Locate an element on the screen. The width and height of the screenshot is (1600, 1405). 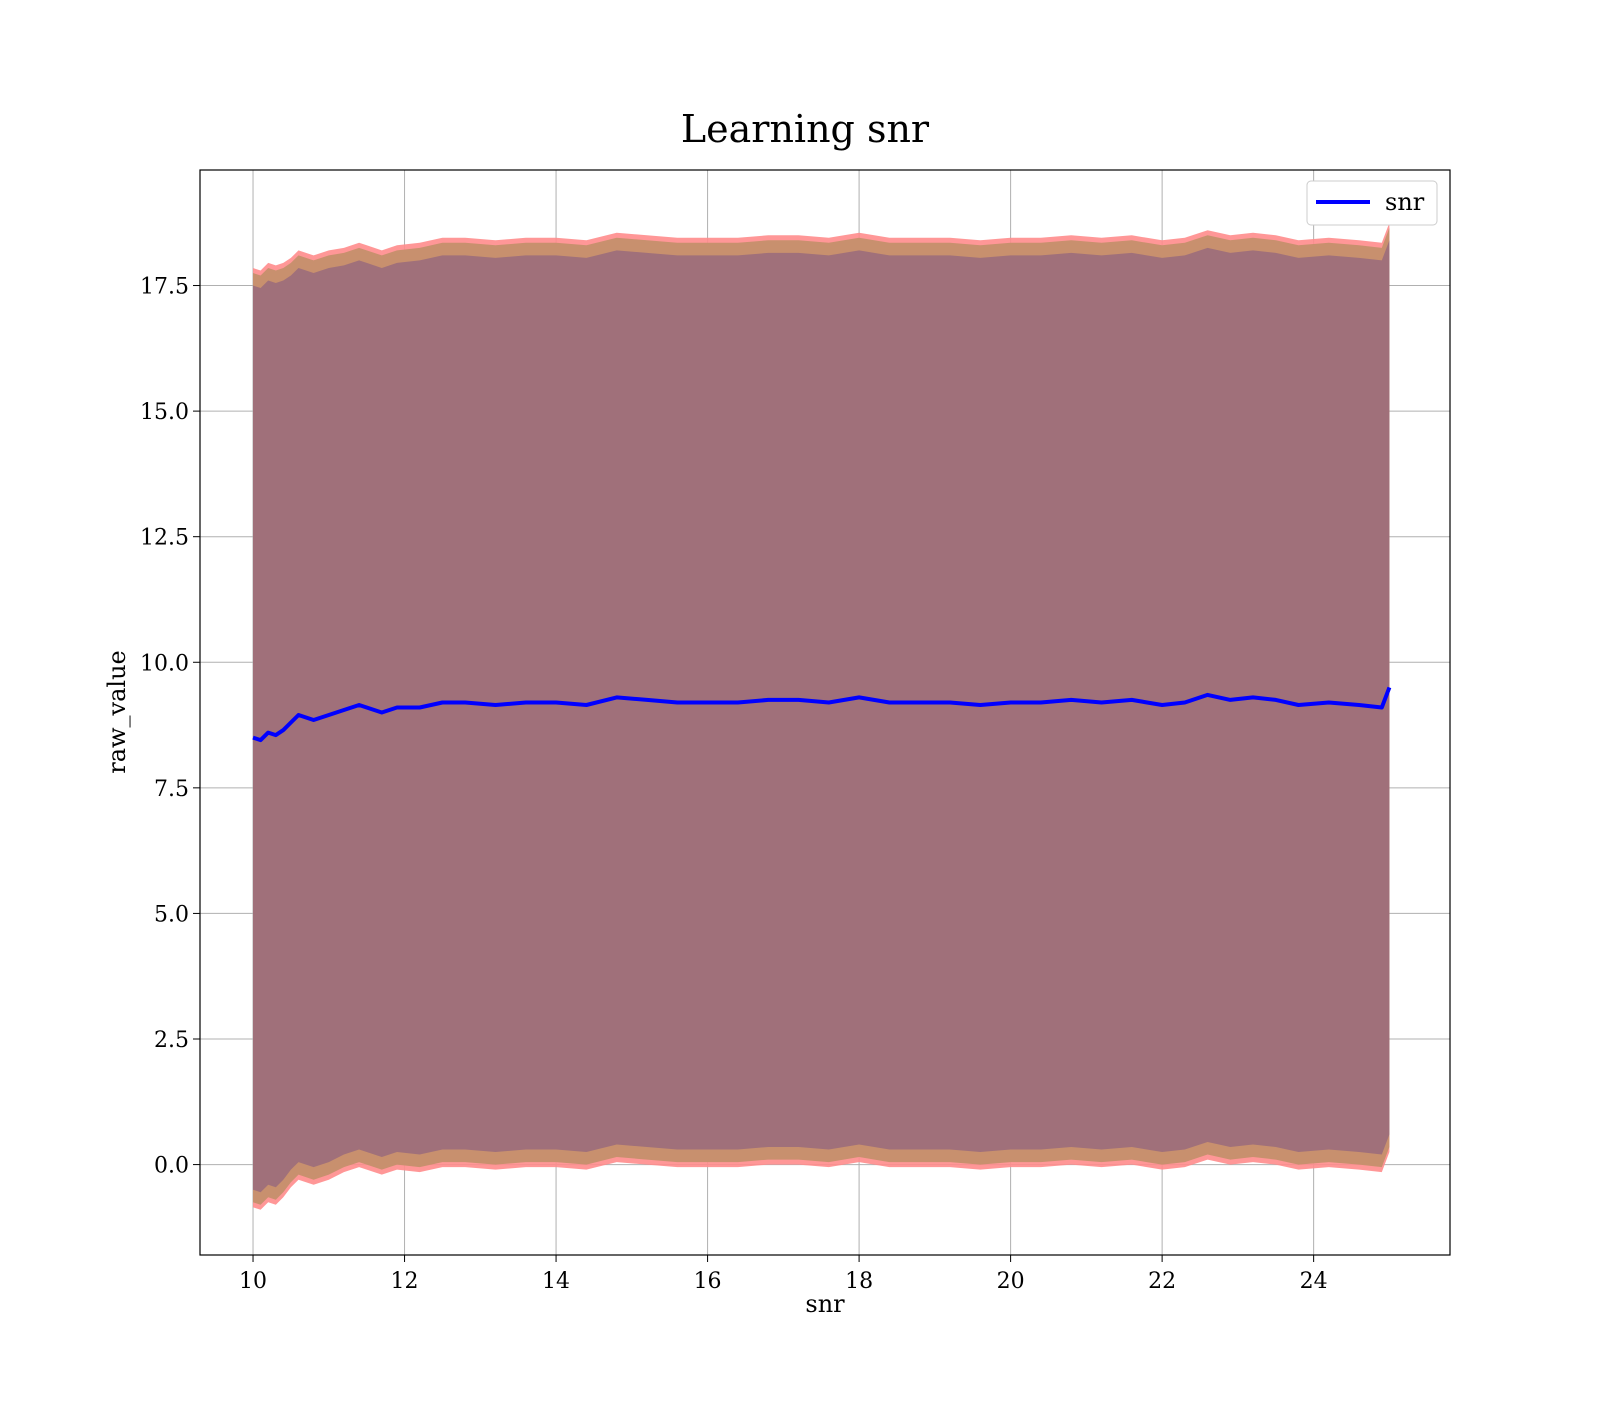
y-tick-label: 15.0 is located at coordinates (164, 412).